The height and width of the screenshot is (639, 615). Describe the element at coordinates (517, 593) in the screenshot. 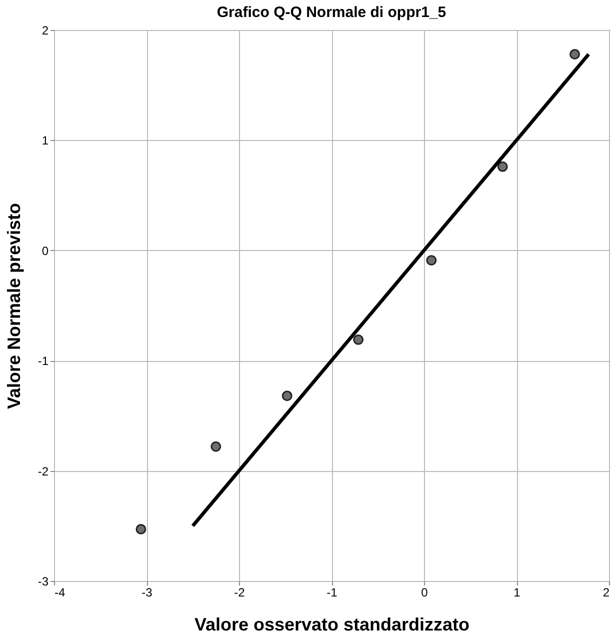

I see `x-tick-label: 1` at that location.